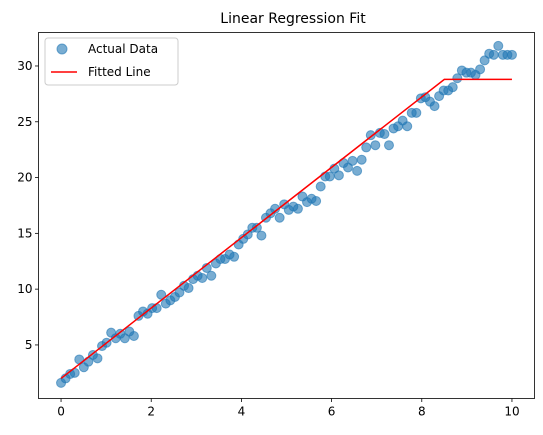  I want to click on y-tick-label: 15, so click(24, 233).